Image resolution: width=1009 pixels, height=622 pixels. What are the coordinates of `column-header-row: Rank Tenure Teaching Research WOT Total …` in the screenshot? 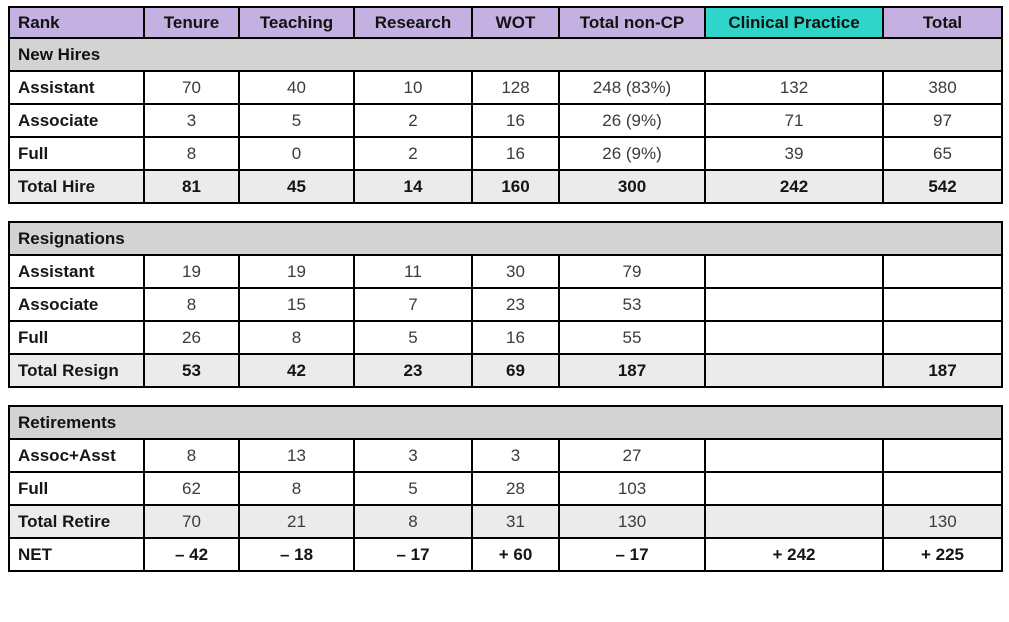 It's located at (505, 22).